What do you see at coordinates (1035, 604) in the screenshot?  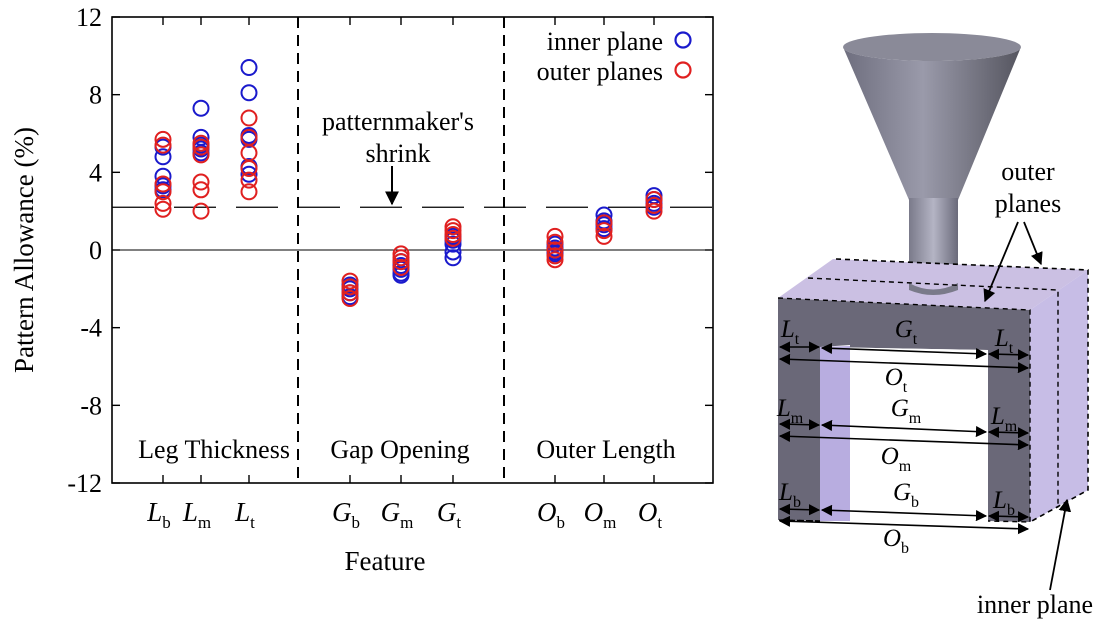 I see `label-inner-plane: inner plane` at bounding box center [1035, 604].